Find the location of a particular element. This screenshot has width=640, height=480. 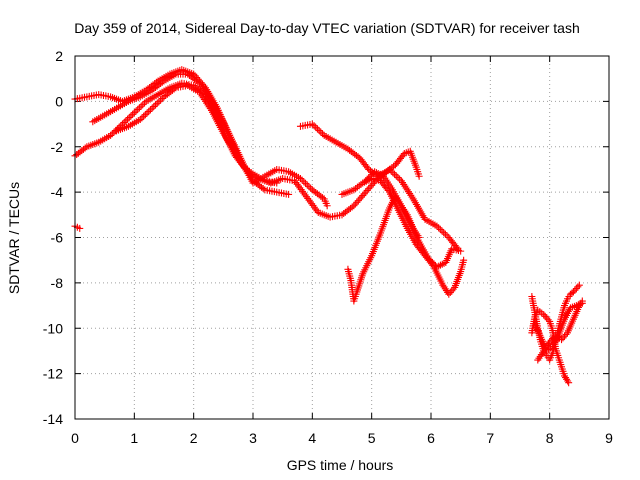

y-tick-label: -12 is located at coordinates (53, 374).